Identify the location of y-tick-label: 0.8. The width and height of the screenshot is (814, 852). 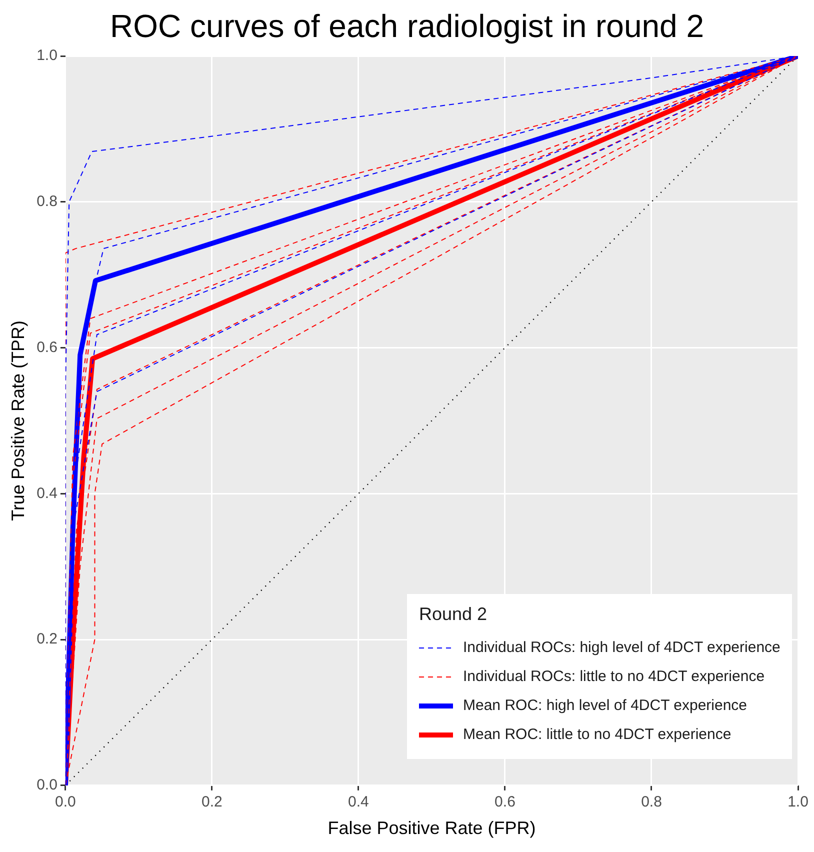
(47, 201).